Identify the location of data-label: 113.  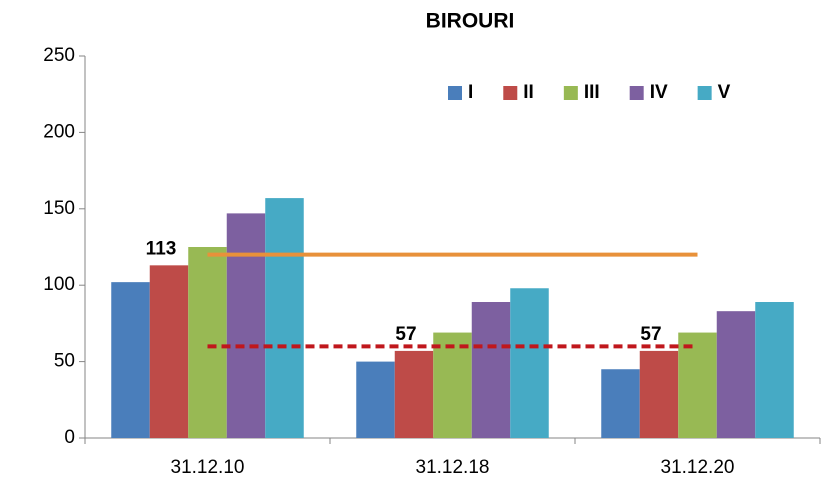
(161, 248).